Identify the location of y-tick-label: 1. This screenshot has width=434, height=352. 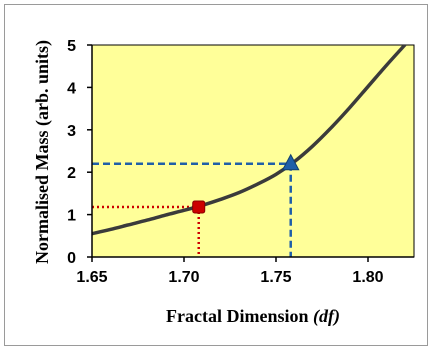
(71, 216).